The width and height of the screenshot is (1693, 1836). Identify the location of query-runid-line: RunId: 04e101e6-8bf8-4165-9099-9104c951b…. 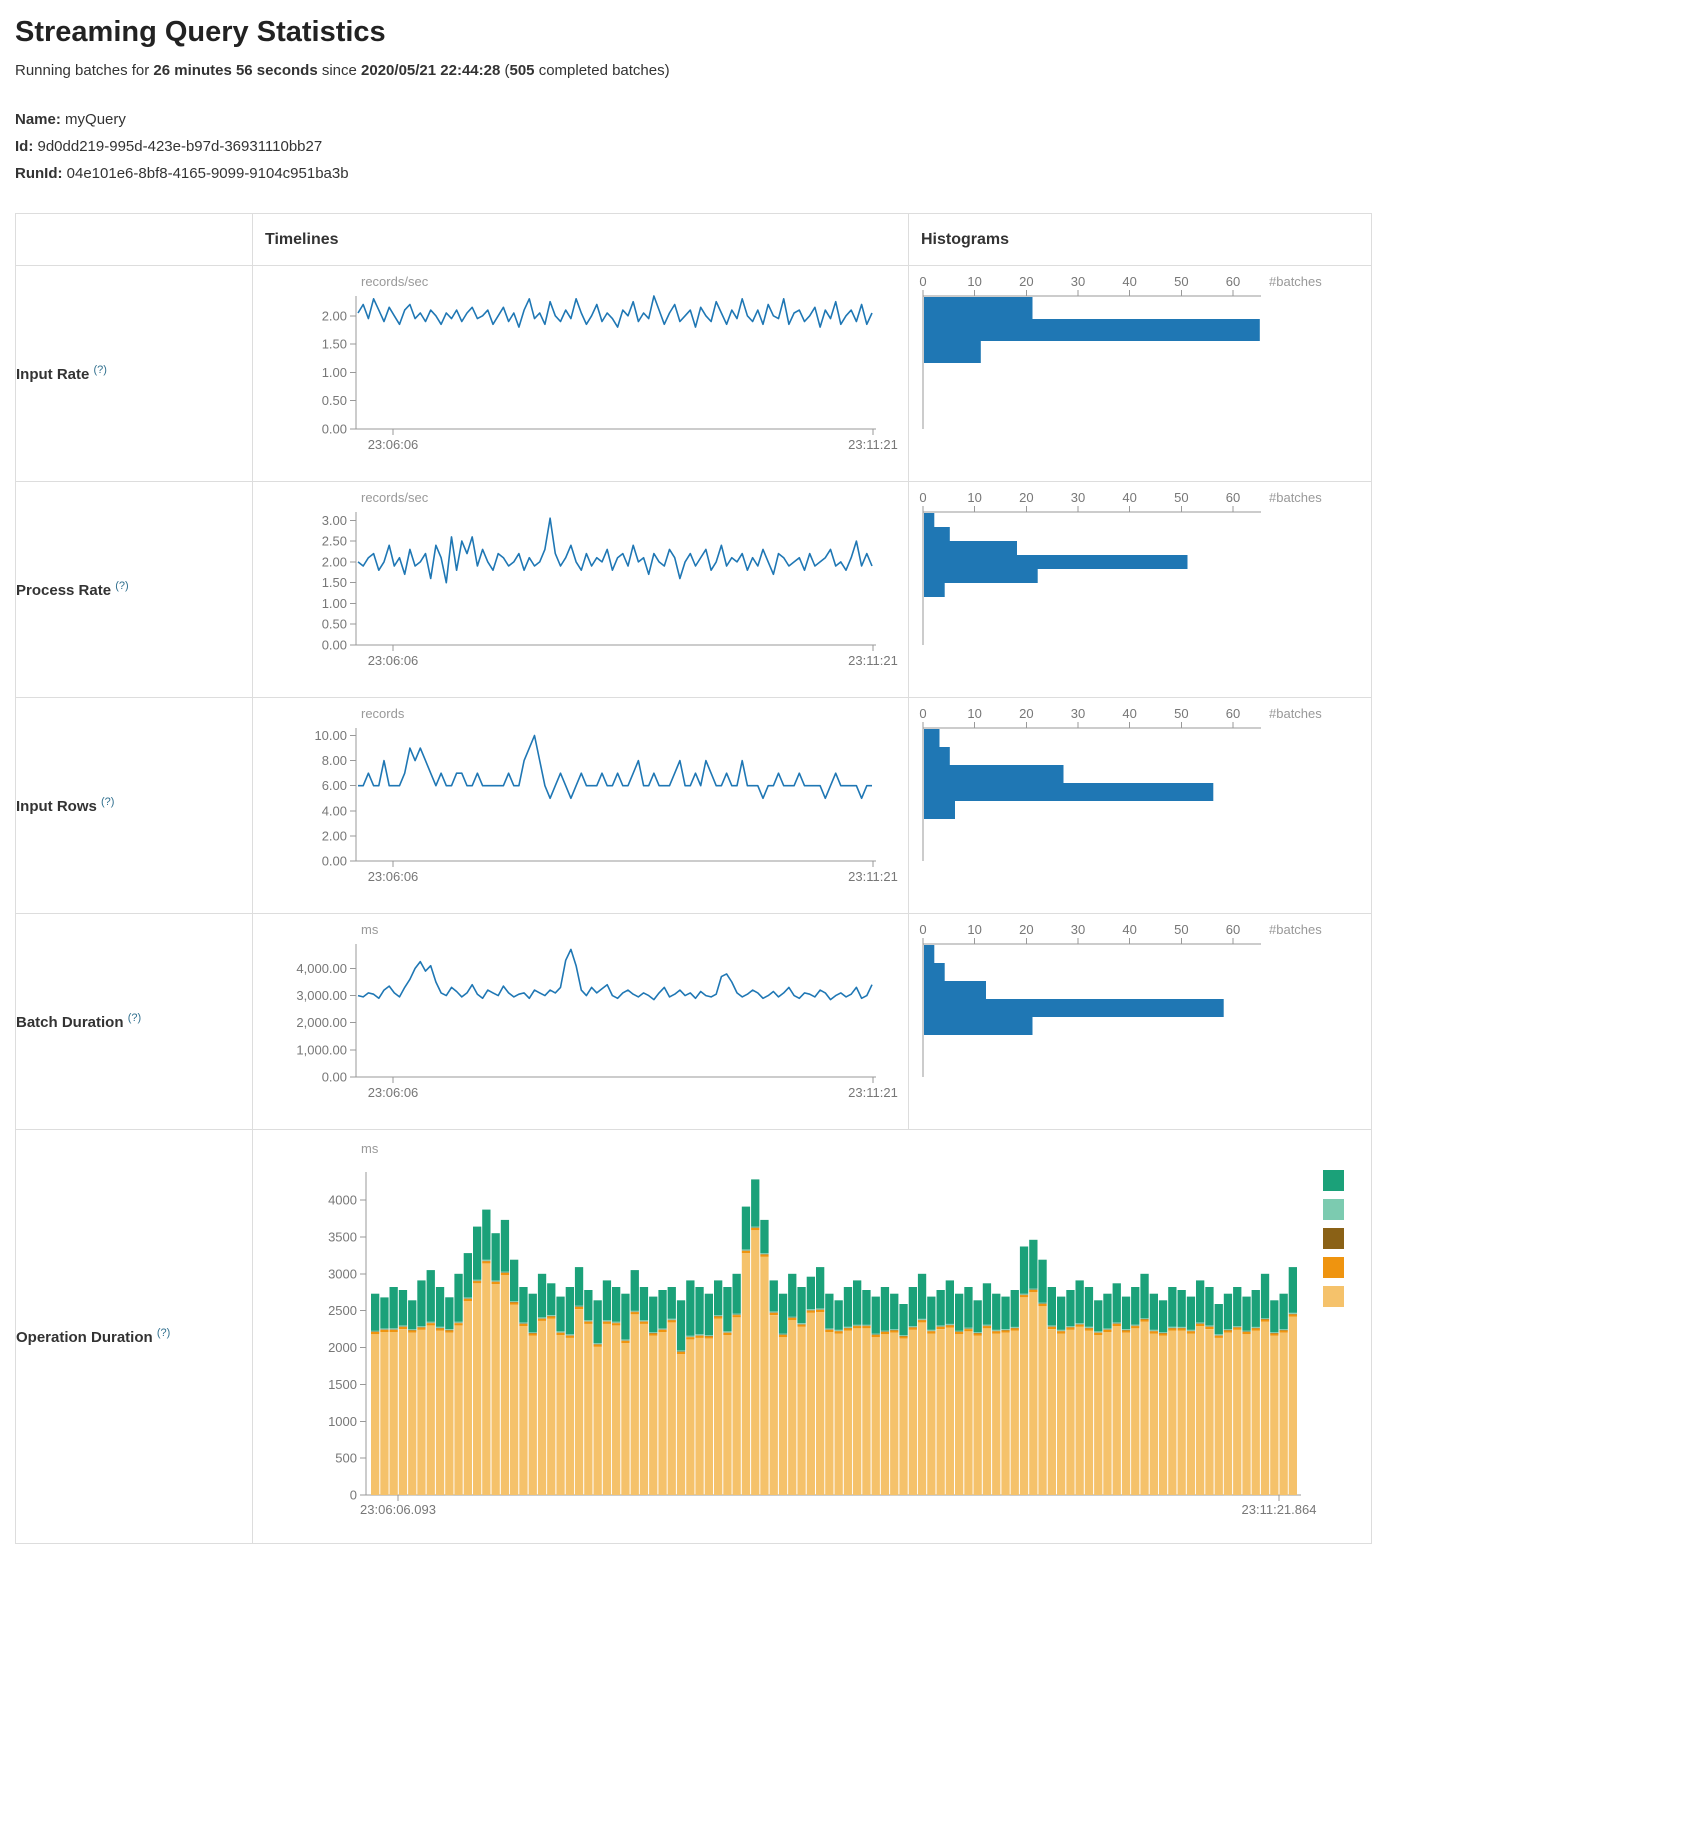
(846, 173).